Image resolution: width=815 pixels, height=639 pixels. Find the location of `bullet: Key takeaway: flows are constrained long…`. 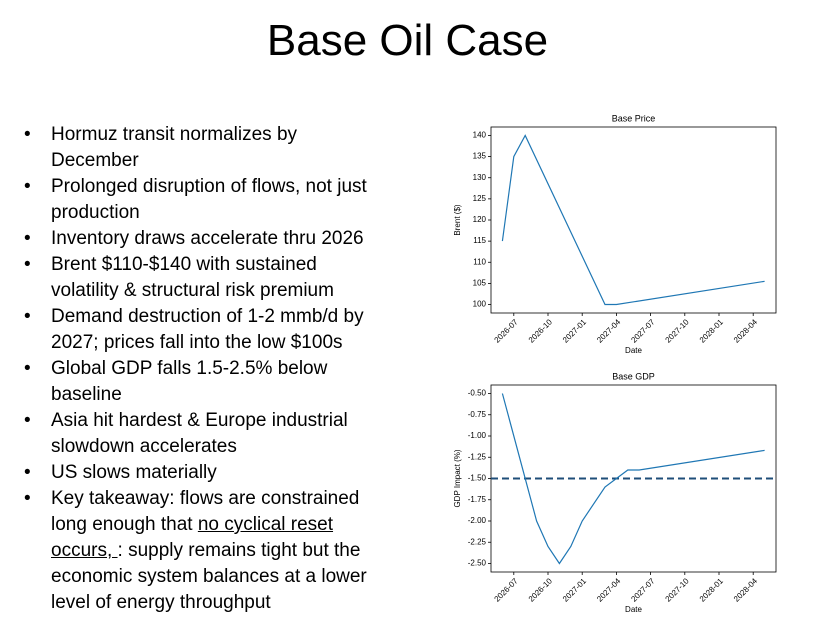

bullet: Key takeaway: flows are constrained long… is located at coordinates (202, 551).